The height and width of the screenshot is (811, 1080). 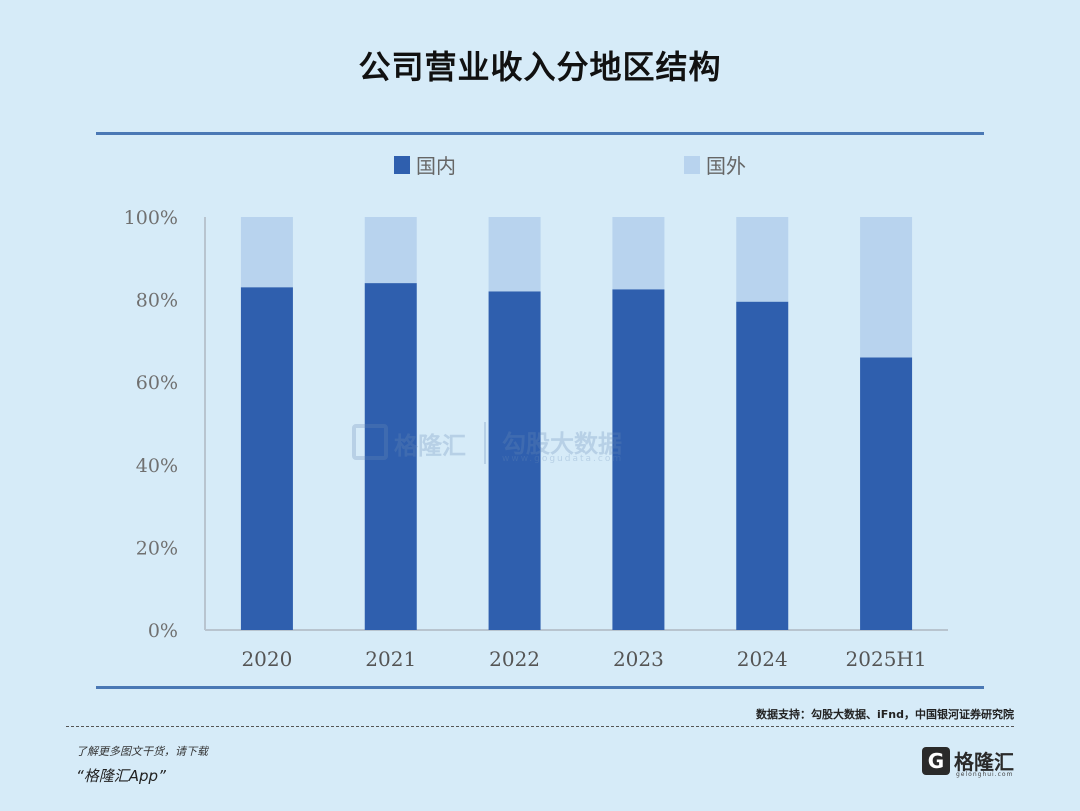 What do you see at coordinates (540, 67) in the screenshot?
I see `chart-title: 公司营业收入分地区结构` at bounding box center [540, 67].